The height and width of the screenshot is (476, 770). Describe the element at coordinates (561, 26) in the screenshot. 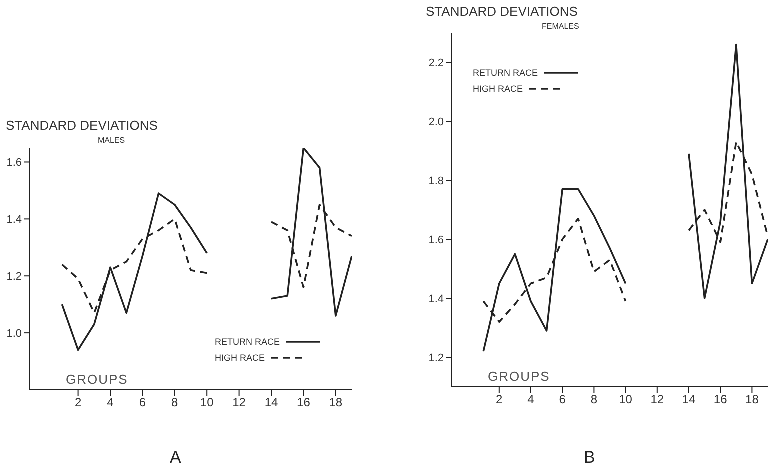

I see `chart-subtitle: FEMALES` at that location.